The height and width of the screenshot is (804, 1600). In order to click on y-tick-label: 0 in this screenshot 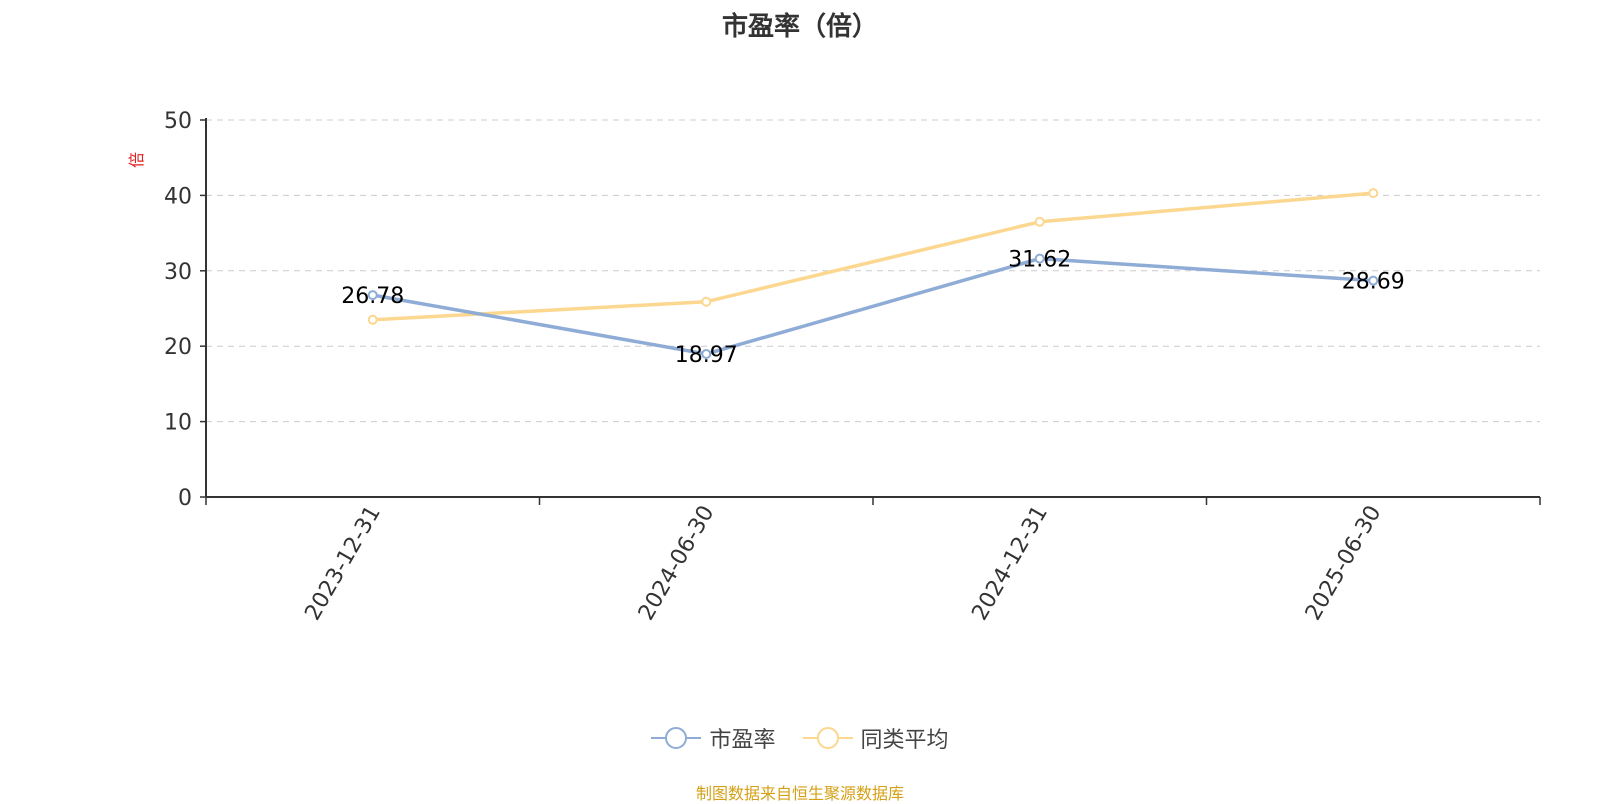, I will do `click(185, 498)`.